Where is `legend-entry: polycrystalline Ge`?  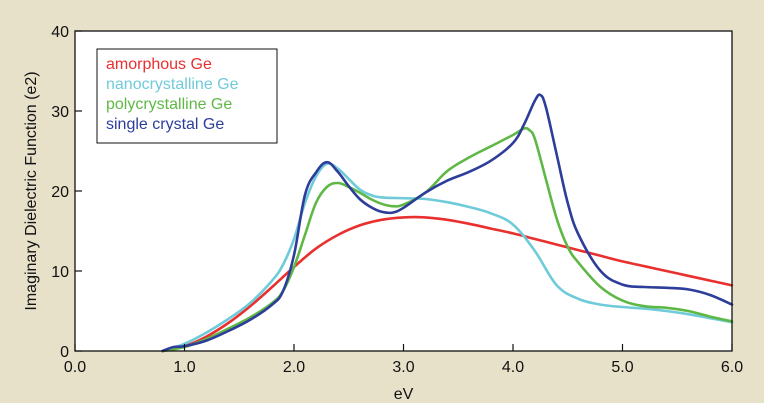
legend-entry: polycrystalline Ge is located at coordinates (169, 104).